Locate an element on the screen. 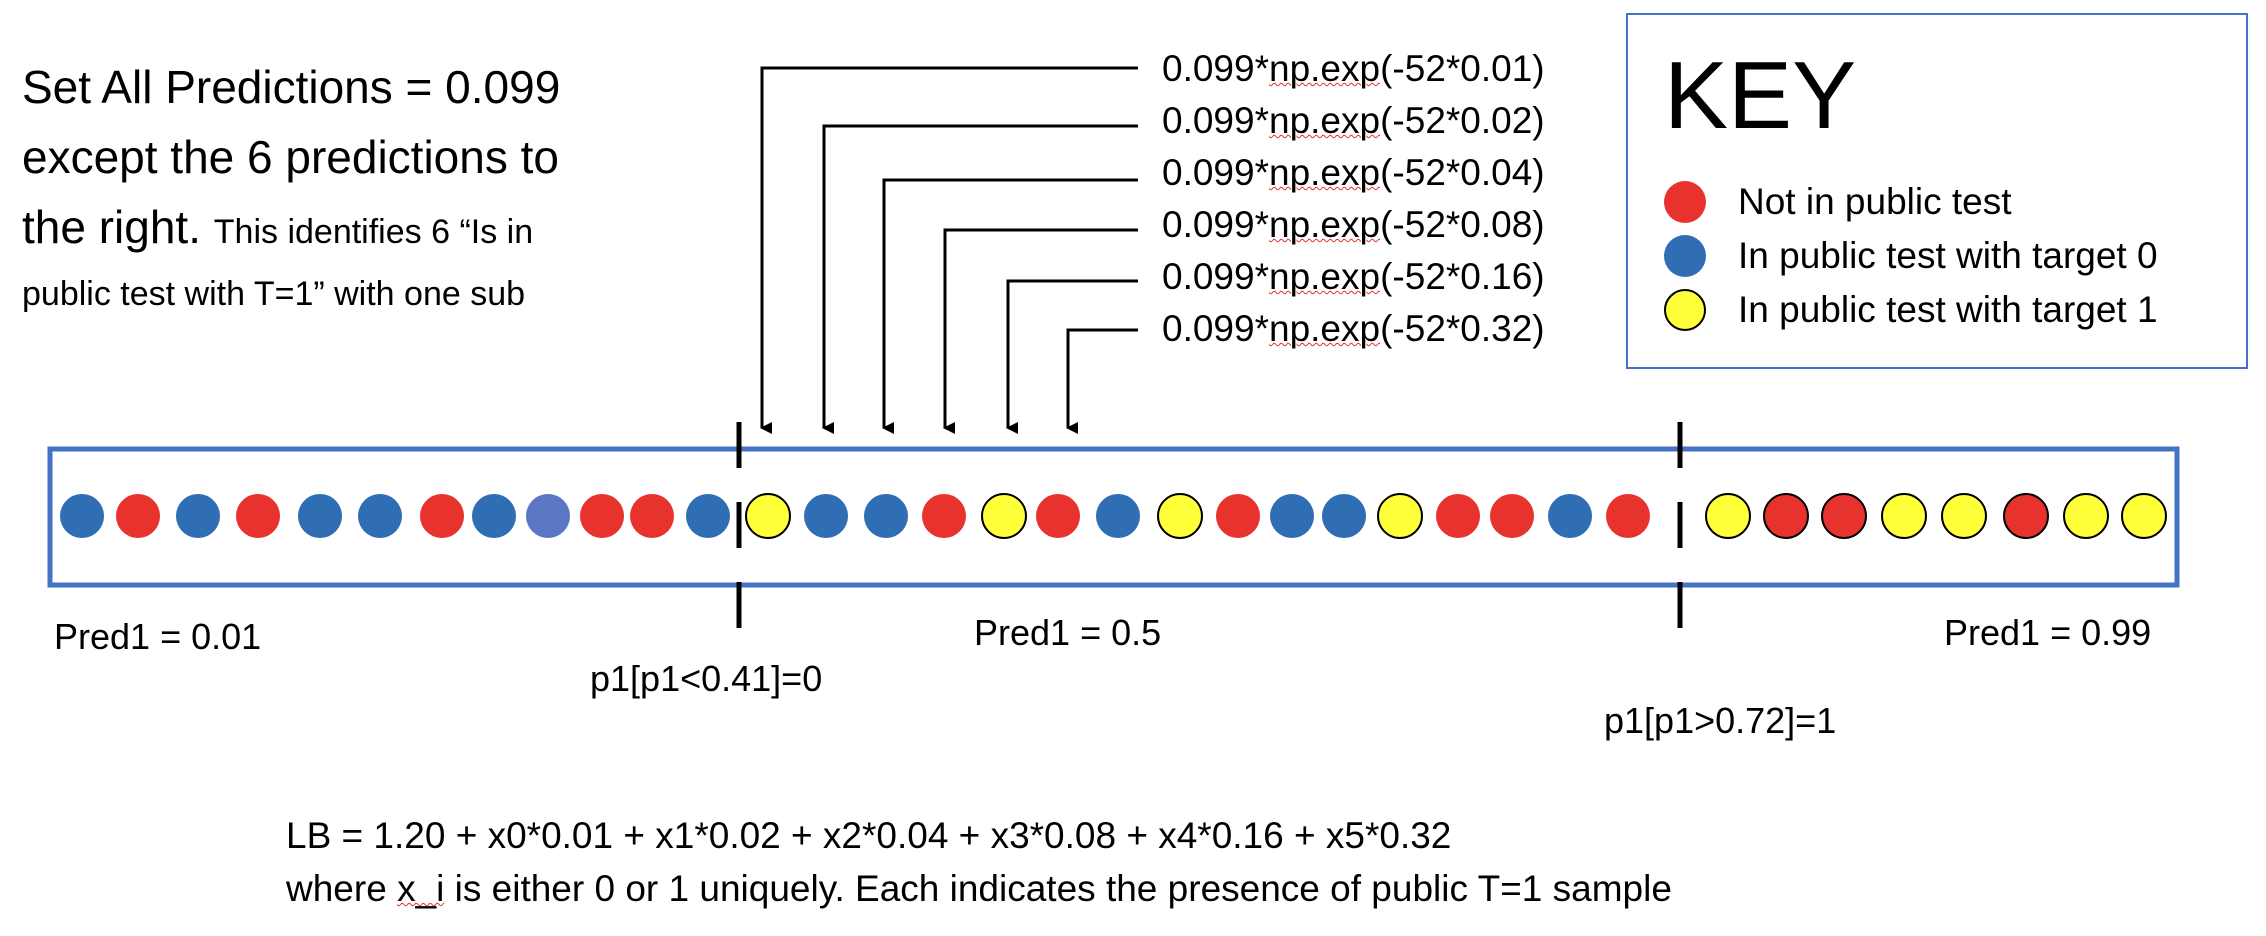 The height and width of the screenshot is (936, 2266). upper-threshold-label: p1[p1>0.72]=1 is located at coordinates (1720, 720).